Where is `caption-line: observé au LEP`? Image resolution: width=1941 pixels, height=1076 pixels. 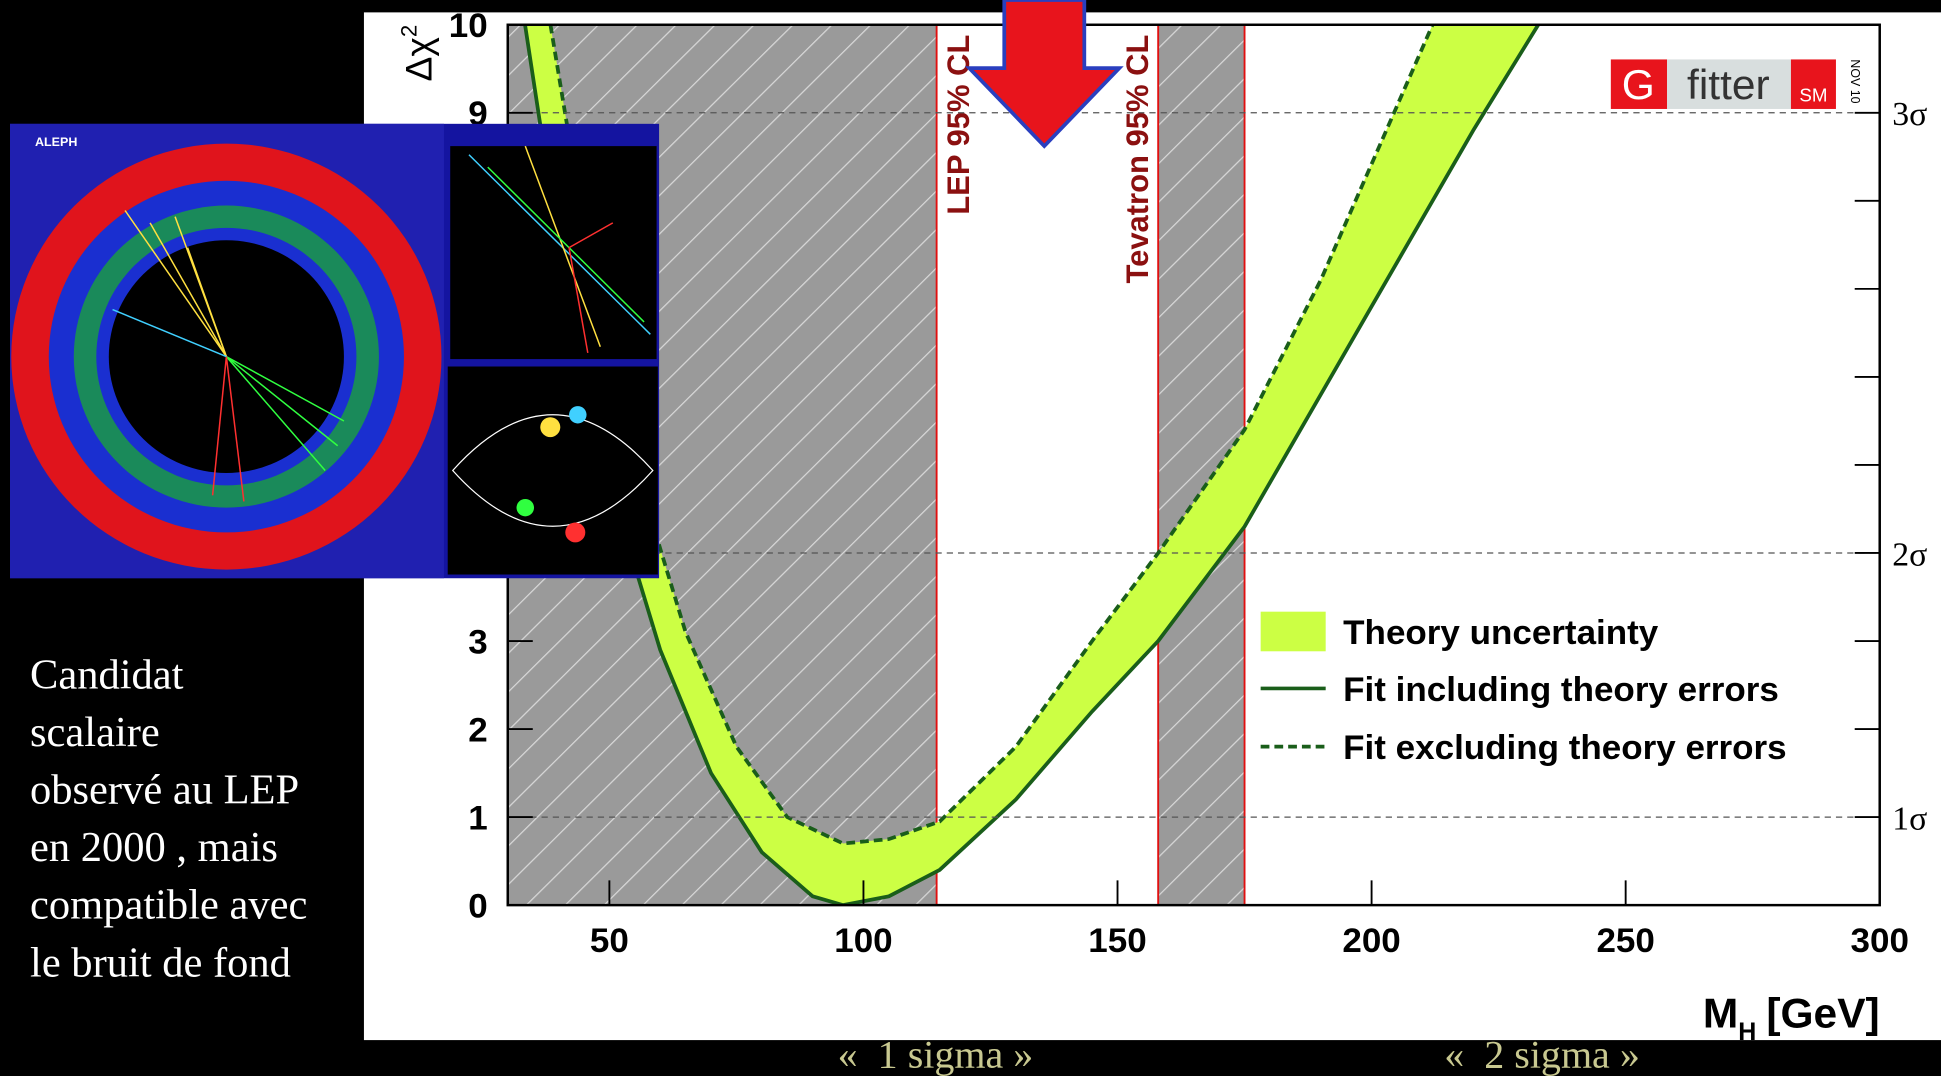 caption-line: observé au LEP is located at coordinates (164, 790).